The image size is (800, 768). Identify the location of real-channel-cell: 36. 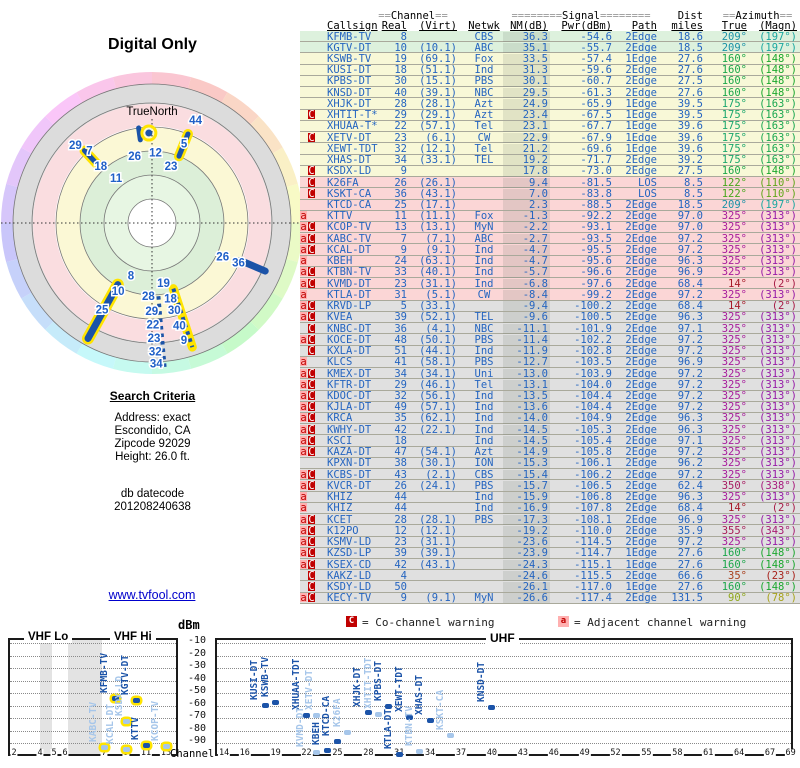
(400, 328).